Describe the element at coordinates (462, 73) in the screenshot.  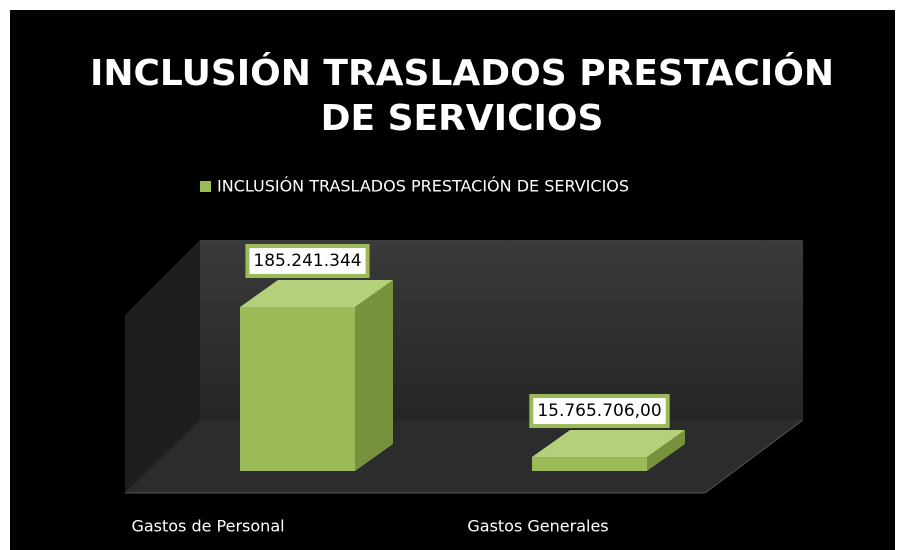
I see `chart-title: INCLUSIÓN TRASLADOS PRESTACIÓN` at that location.